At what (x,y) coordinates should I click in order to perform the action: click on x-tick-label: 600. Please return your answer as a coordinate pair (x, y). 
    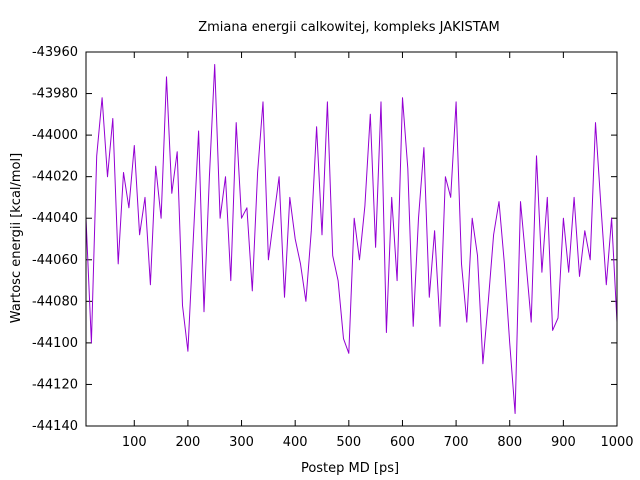
    Looking at the image, I should click on (402, 442).